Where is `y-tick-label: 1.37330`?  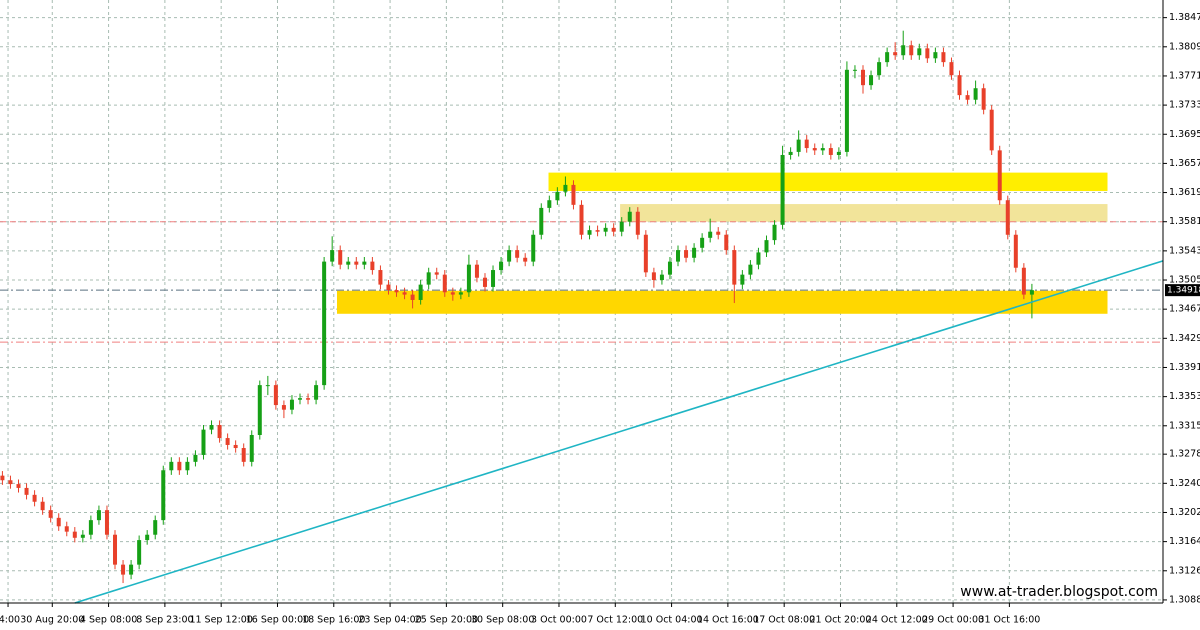
y-tick-label: 1.37330 is located at coordinates (1184, 105).